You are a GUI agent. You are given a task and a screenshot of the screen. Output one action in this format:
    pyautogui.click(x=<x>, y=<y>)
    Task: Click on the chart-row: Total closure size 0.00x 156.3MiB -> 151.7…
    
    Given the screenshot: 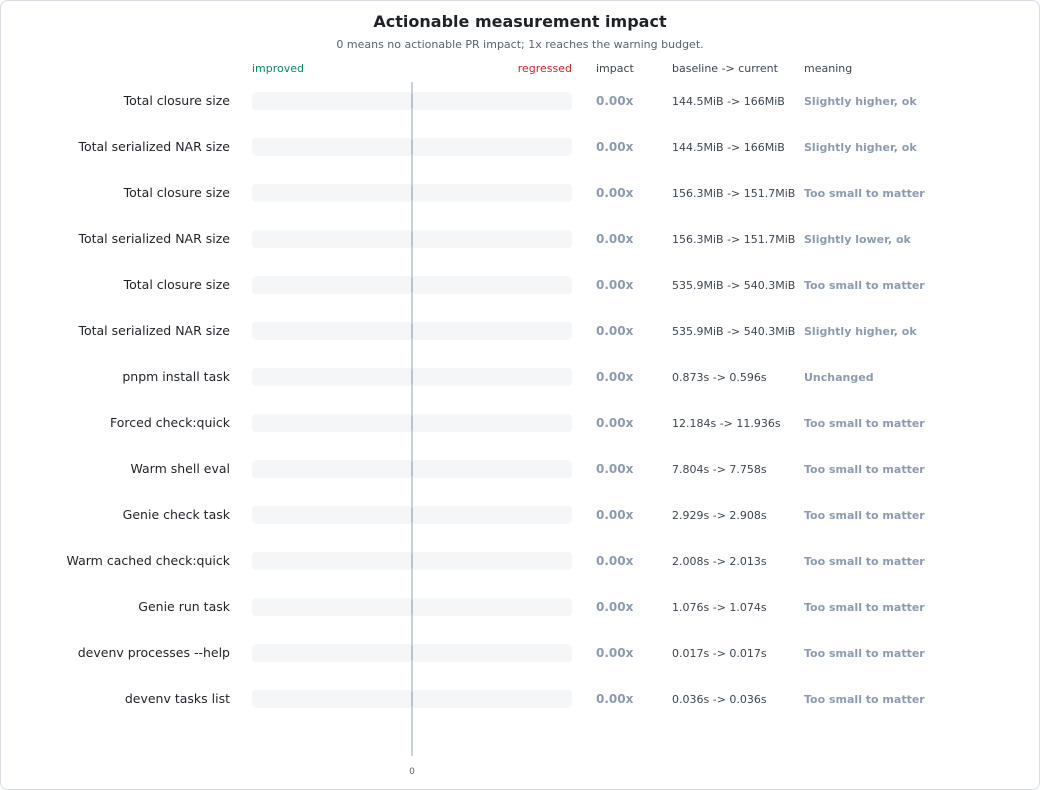 What is the action you would take?
    pyautogui.click(x=524, y=193)
    